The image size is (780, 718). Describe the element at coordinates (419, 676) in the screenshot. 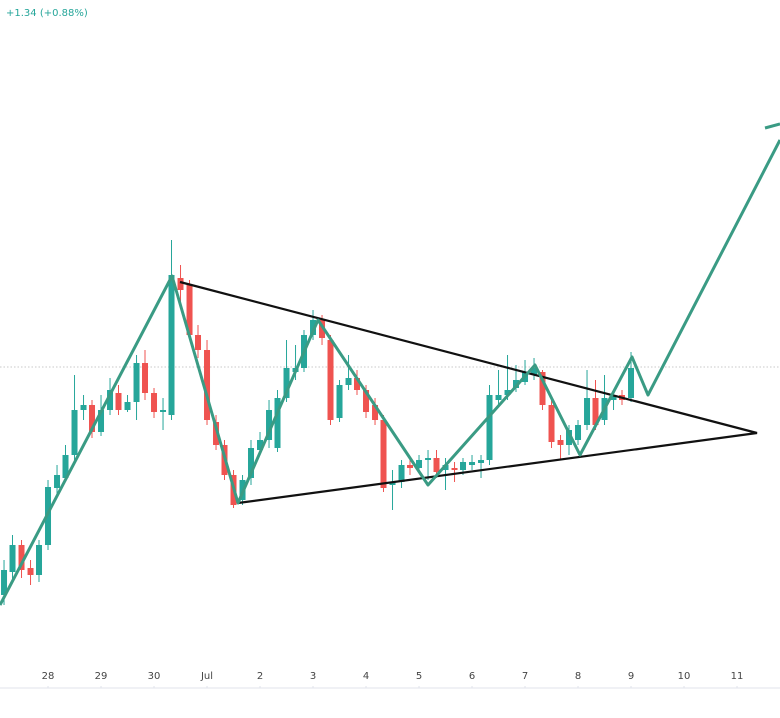

I see `x-tick-label: 5` at that location.